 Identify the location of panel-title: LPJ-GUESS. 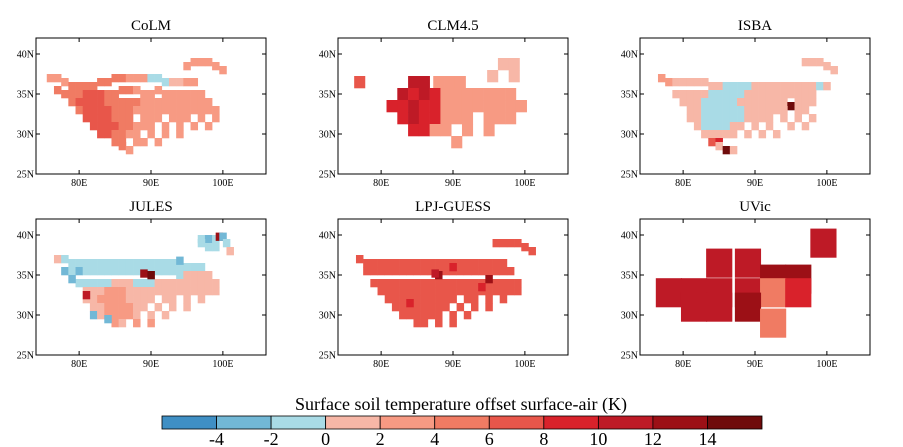
(453, 207).